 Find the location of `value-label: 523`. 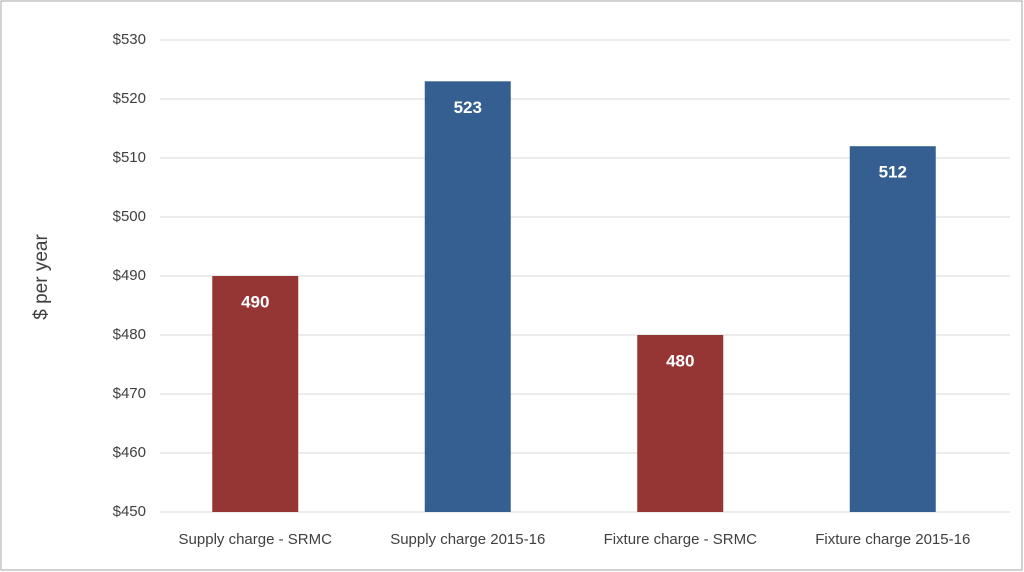

value-label: 523 is located at coordinates (468, 107).